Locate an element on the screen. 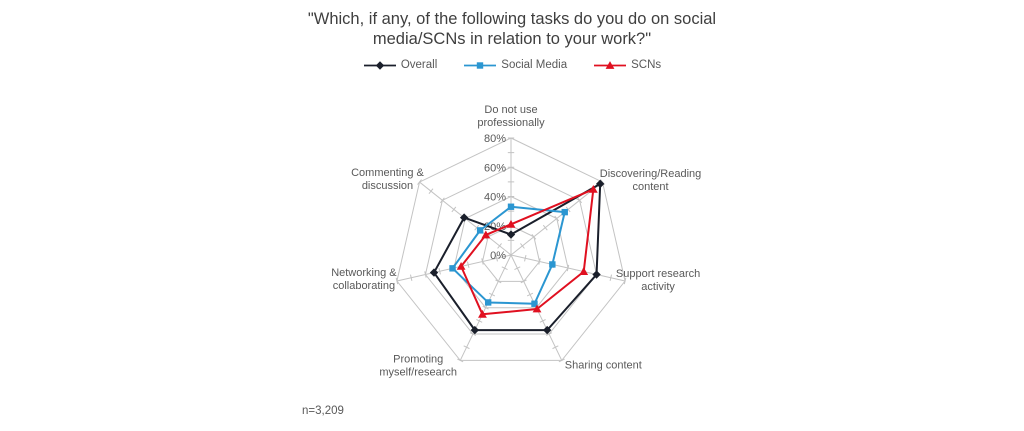  series-line-scns is located at coordinates (527, 252).